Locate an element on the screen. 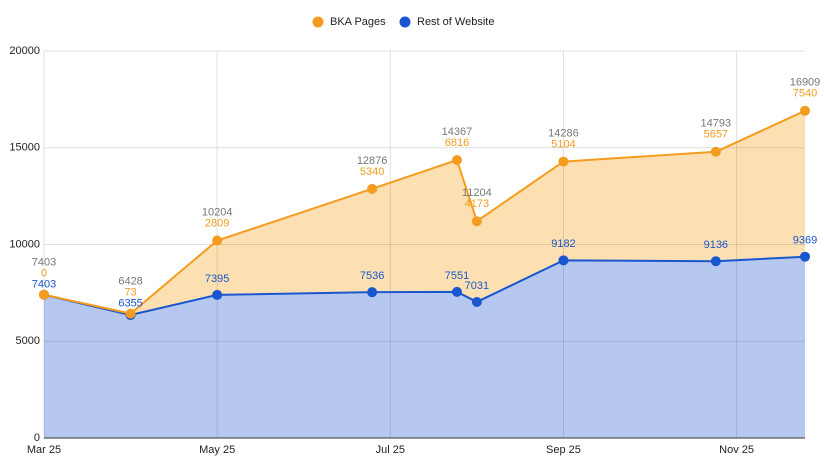 This screenshot has width=824, height=469. x-tick-label: May 25 is located at coordinates (217, 450).